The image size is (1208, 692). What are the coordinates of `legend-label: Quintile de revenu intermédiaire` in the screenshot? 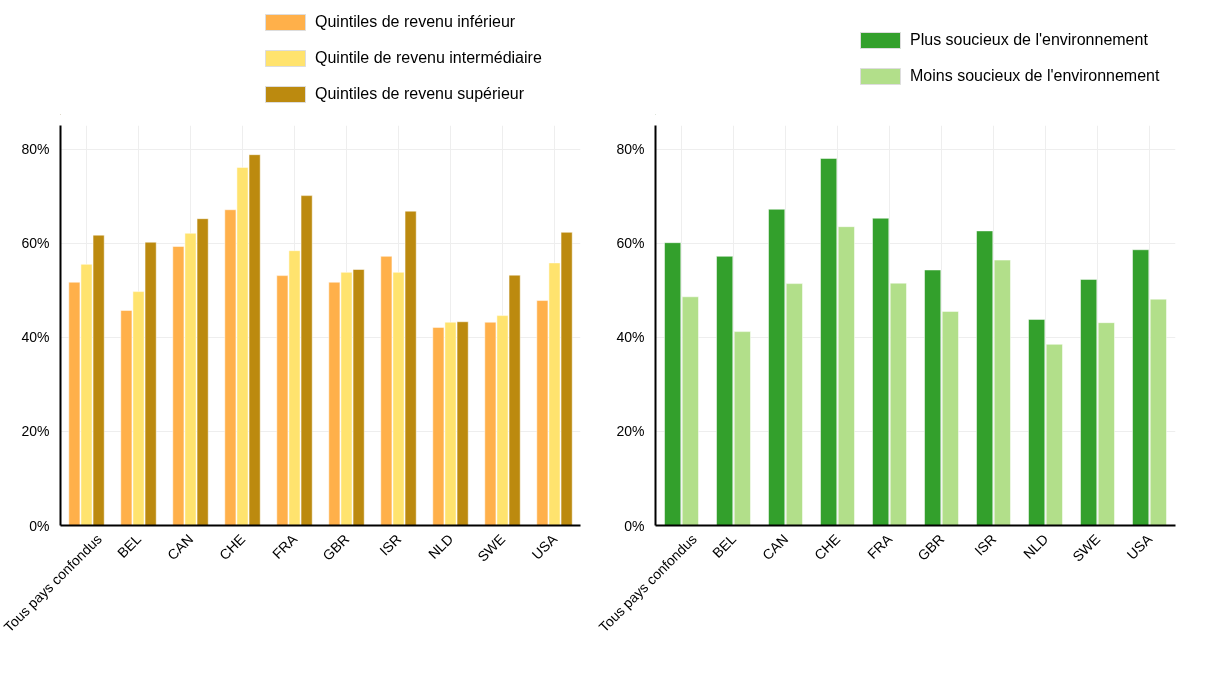 It's located at (428, 57).